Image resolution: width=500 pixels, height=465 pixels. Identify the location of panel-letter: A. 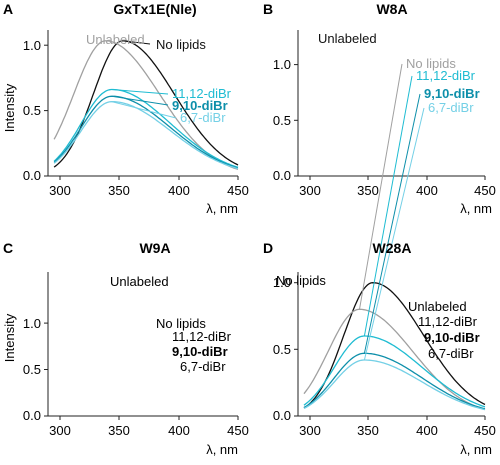
(8, 9).